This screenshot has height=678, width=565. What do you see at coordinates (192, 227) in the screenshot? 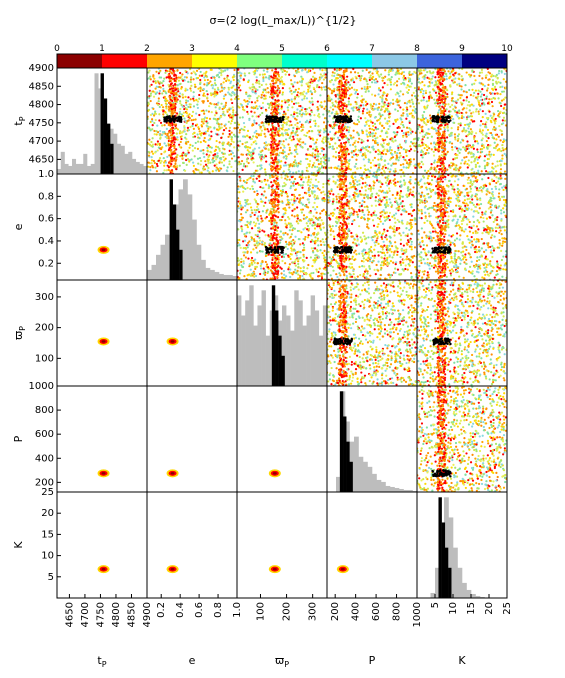
I see `panel-e-e` at bounding box center [192, 227].